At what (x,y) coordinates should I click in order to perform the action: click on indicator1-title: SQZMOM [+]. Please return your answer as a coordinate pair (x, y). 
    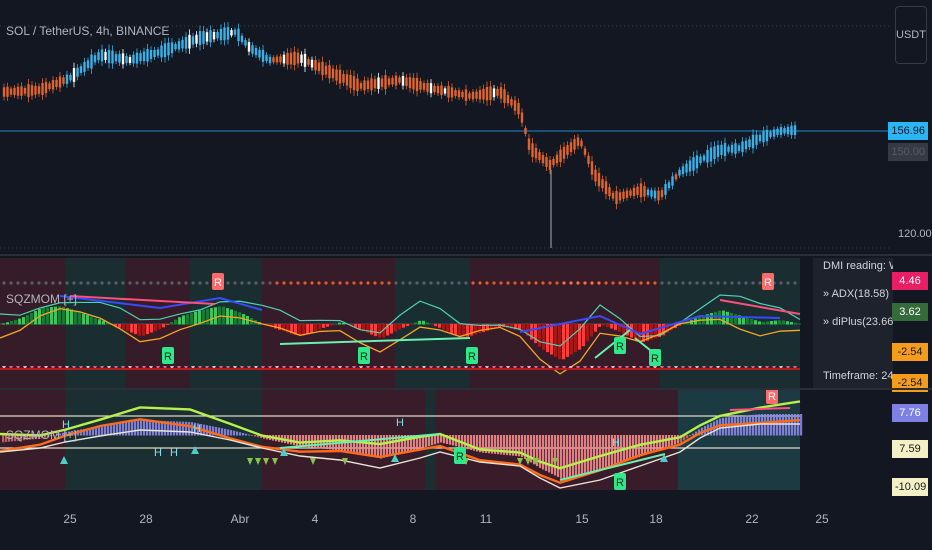
    Looking at the image, I should click on (42, 299).